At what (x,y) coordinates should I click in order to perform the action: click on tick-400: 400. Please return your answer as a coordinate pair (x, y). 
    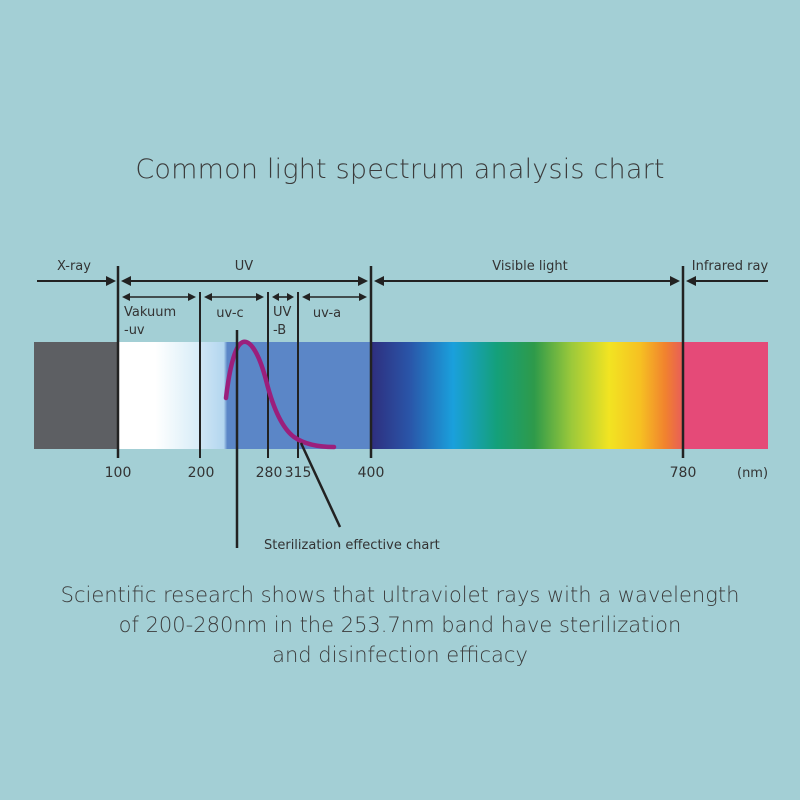
    Looking at the image, I should click on (371, 473).